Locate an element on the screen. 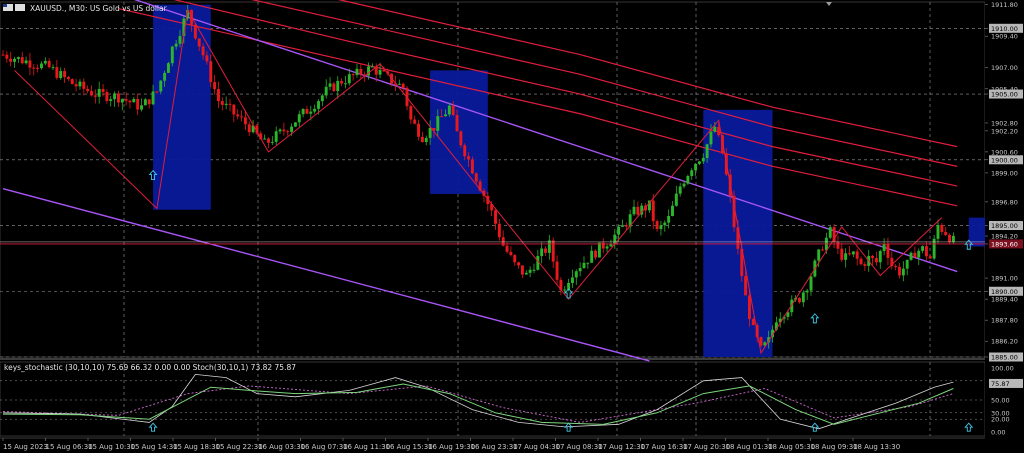 The height and width of the screenshot is (453, 1024). stoch-arrow-icon is located at coordinates (815, 427).